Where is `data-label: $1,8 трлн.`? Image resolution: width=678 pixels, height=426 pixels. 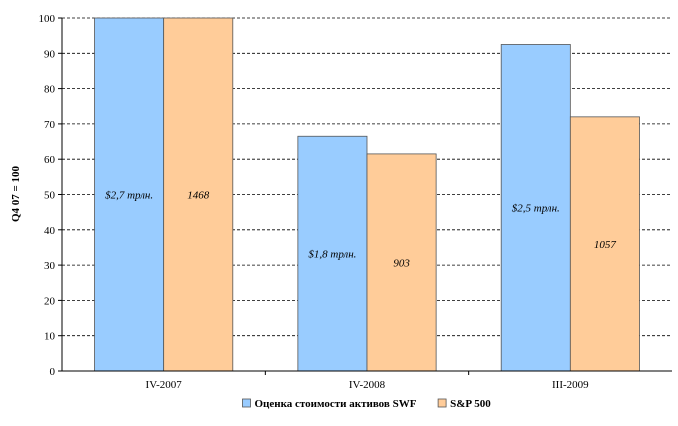 data-label: $1,8 трлн. is located at coordinates (332, 255).